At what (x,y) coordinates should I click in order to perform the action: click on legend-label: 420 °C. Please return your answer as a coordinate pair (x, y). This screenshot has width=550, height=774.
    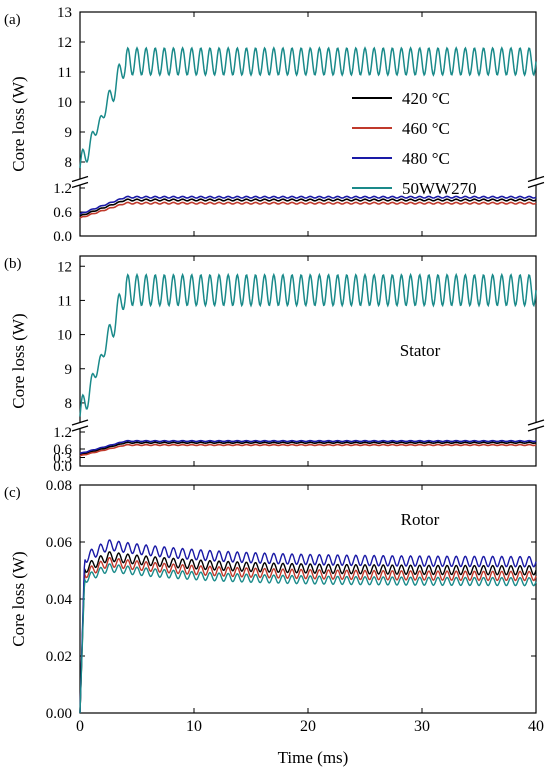
    Looking at the image, I should click on (426, 98).